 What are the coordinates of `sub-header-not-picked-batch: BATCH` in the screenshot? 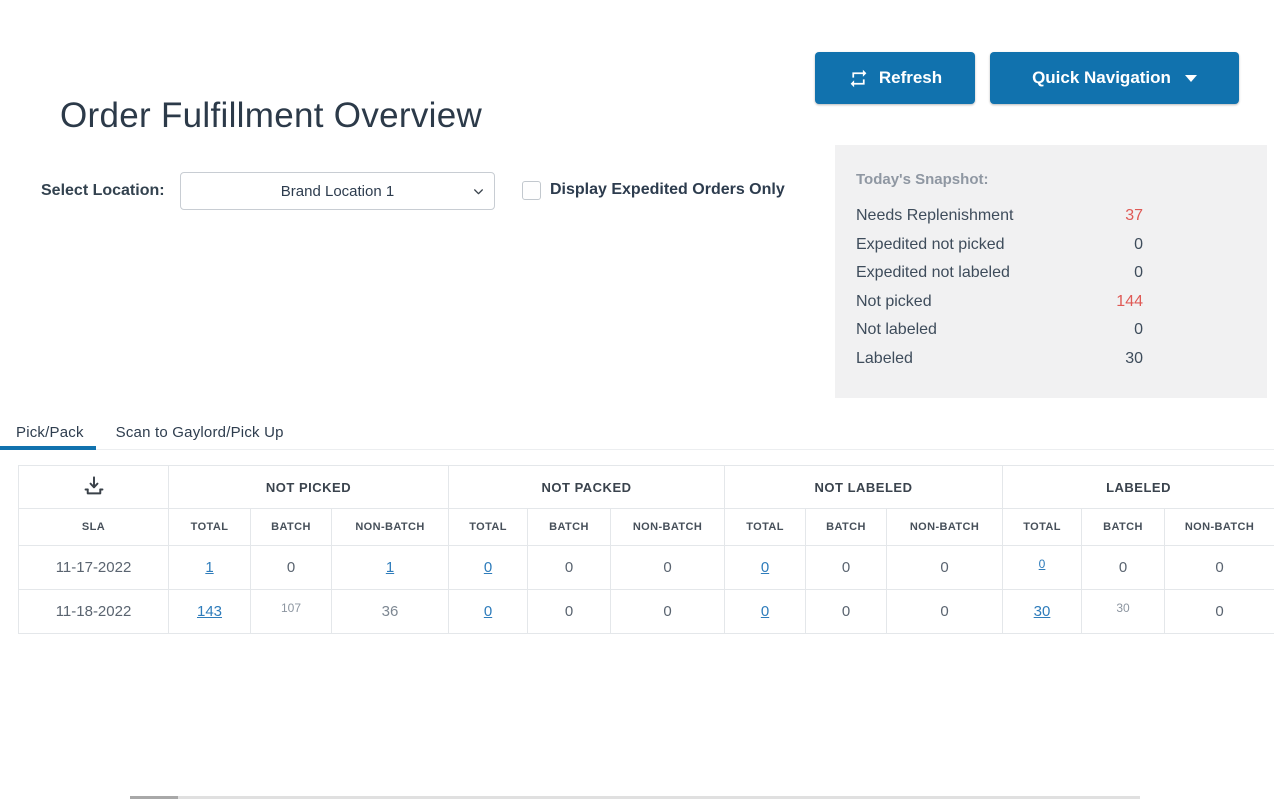 It's located at (291, 527).